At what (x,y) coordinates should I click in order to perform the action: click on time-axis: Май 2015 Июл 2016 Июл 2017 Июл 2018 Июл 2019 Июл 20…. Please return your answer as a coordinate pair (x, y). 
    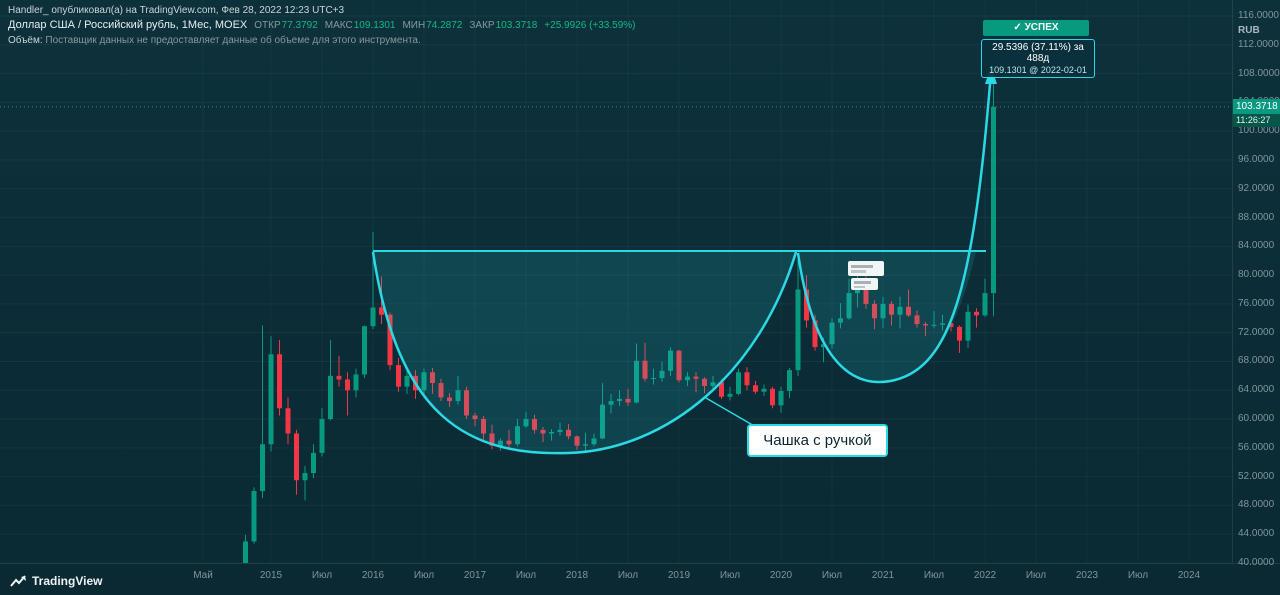
    Looking at the image, I should click on (640, 579).